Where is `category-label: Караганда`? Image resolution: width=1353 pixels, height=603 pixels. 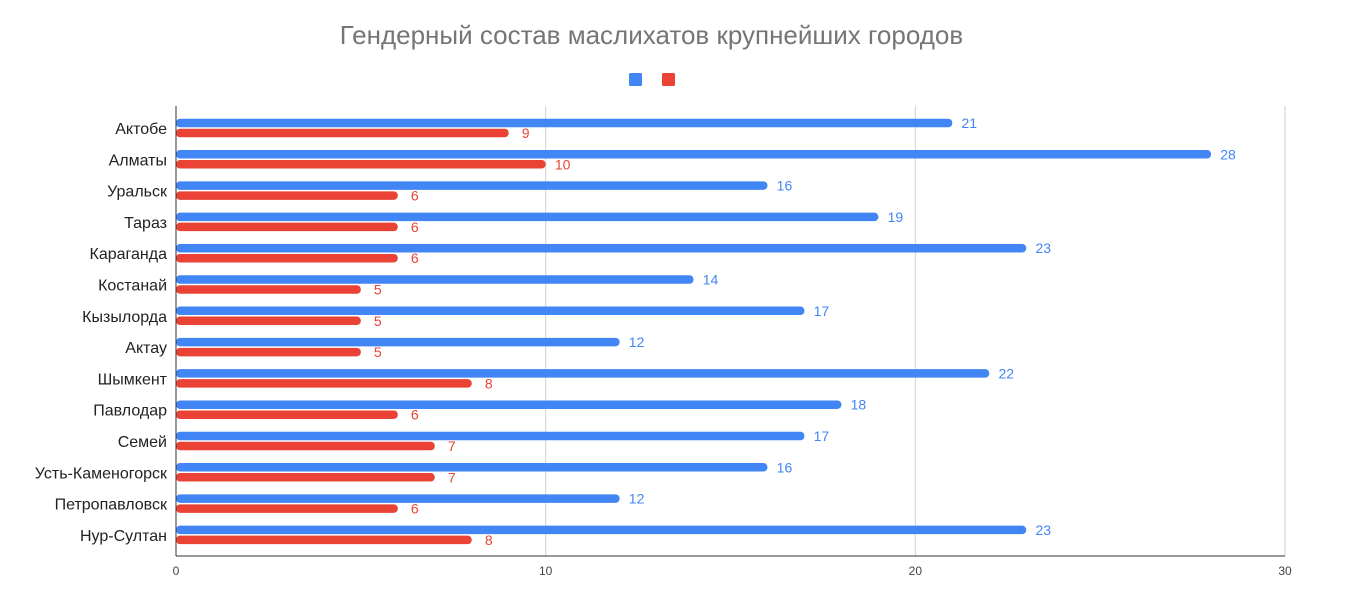 category-label: Караганда is located at coordinates (129, 254).